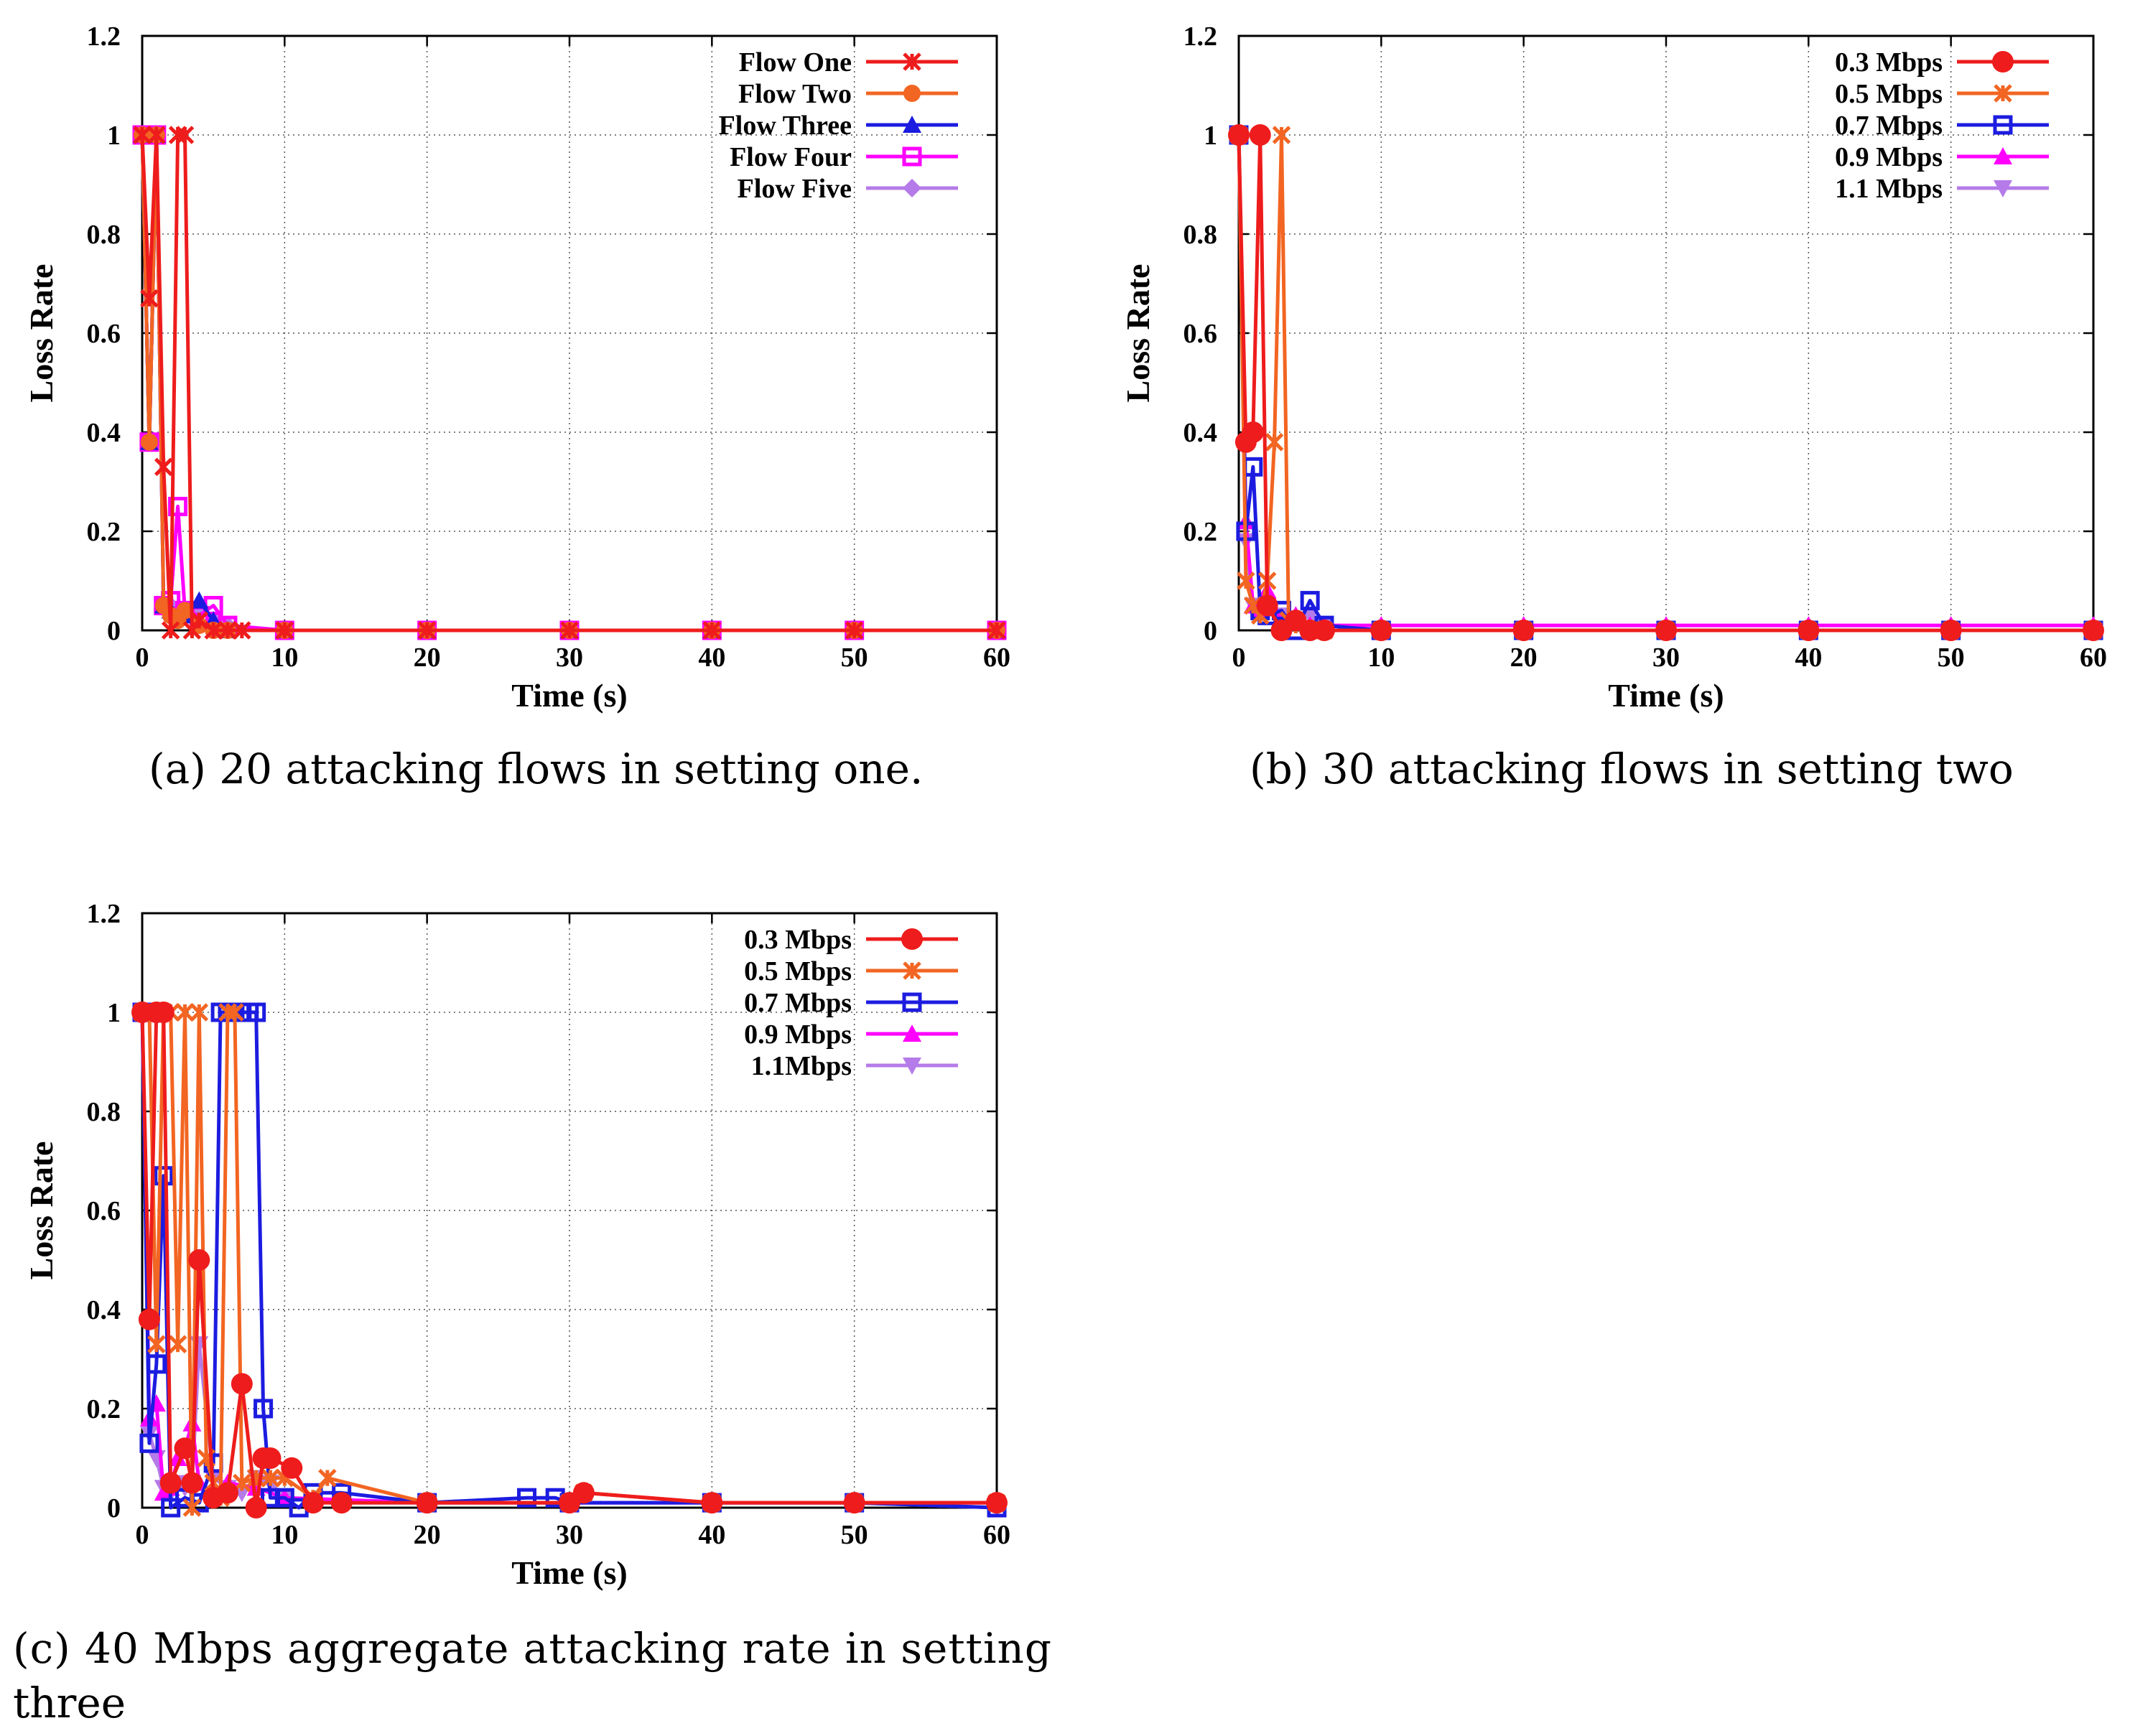 The height and width of the screenshot is (1736, 2130). I want to click on legend-item: Flow Three, so click(838, 126).